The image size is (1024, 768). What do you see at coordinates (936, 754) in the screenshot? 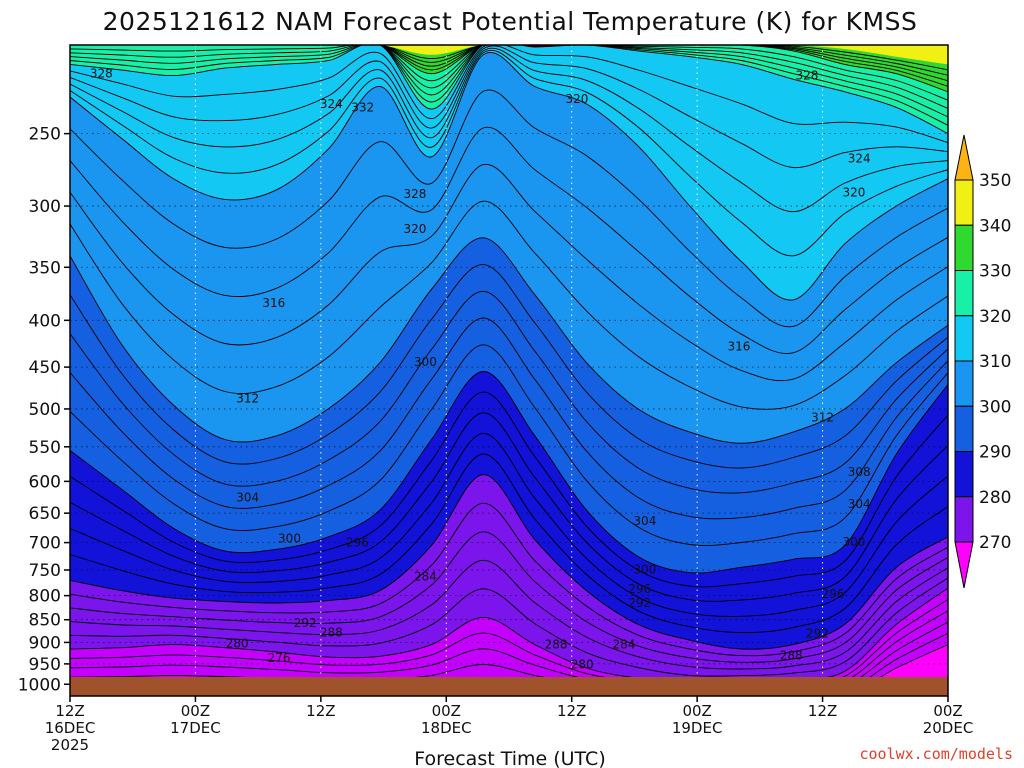
I see `credit-text: coolwx.com/models` at bounding box center [936, 754].